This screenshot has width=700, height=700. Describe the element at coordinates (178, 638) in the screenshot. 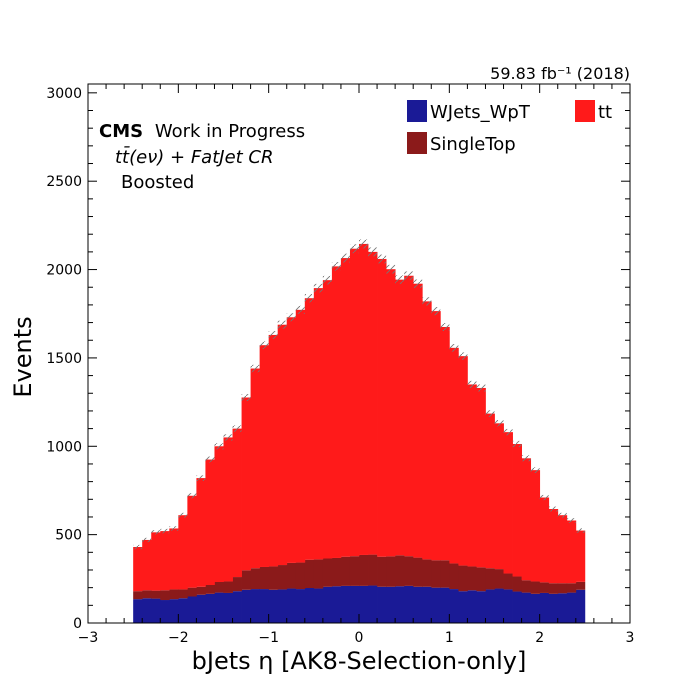

I see `x-tick-label-1: −2` at that location.